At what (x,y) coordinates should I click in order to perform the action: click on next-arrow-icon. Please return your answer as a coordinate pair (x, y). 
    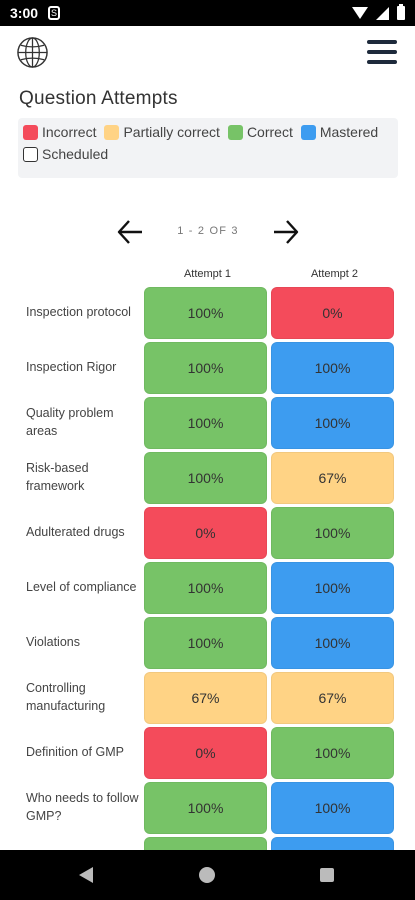
    Looking at the image, I should click on (286, 232).